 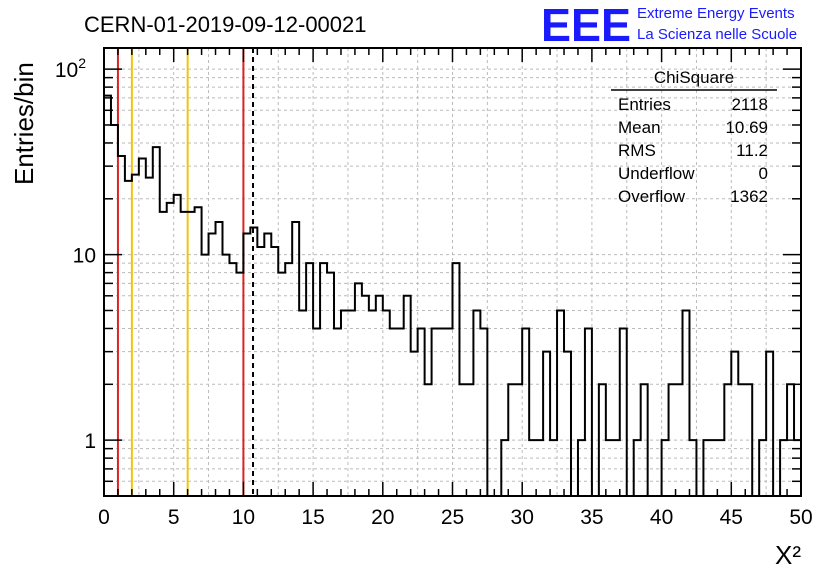 I want to click on x-tick-label: 0, so click(x=104, y=517).